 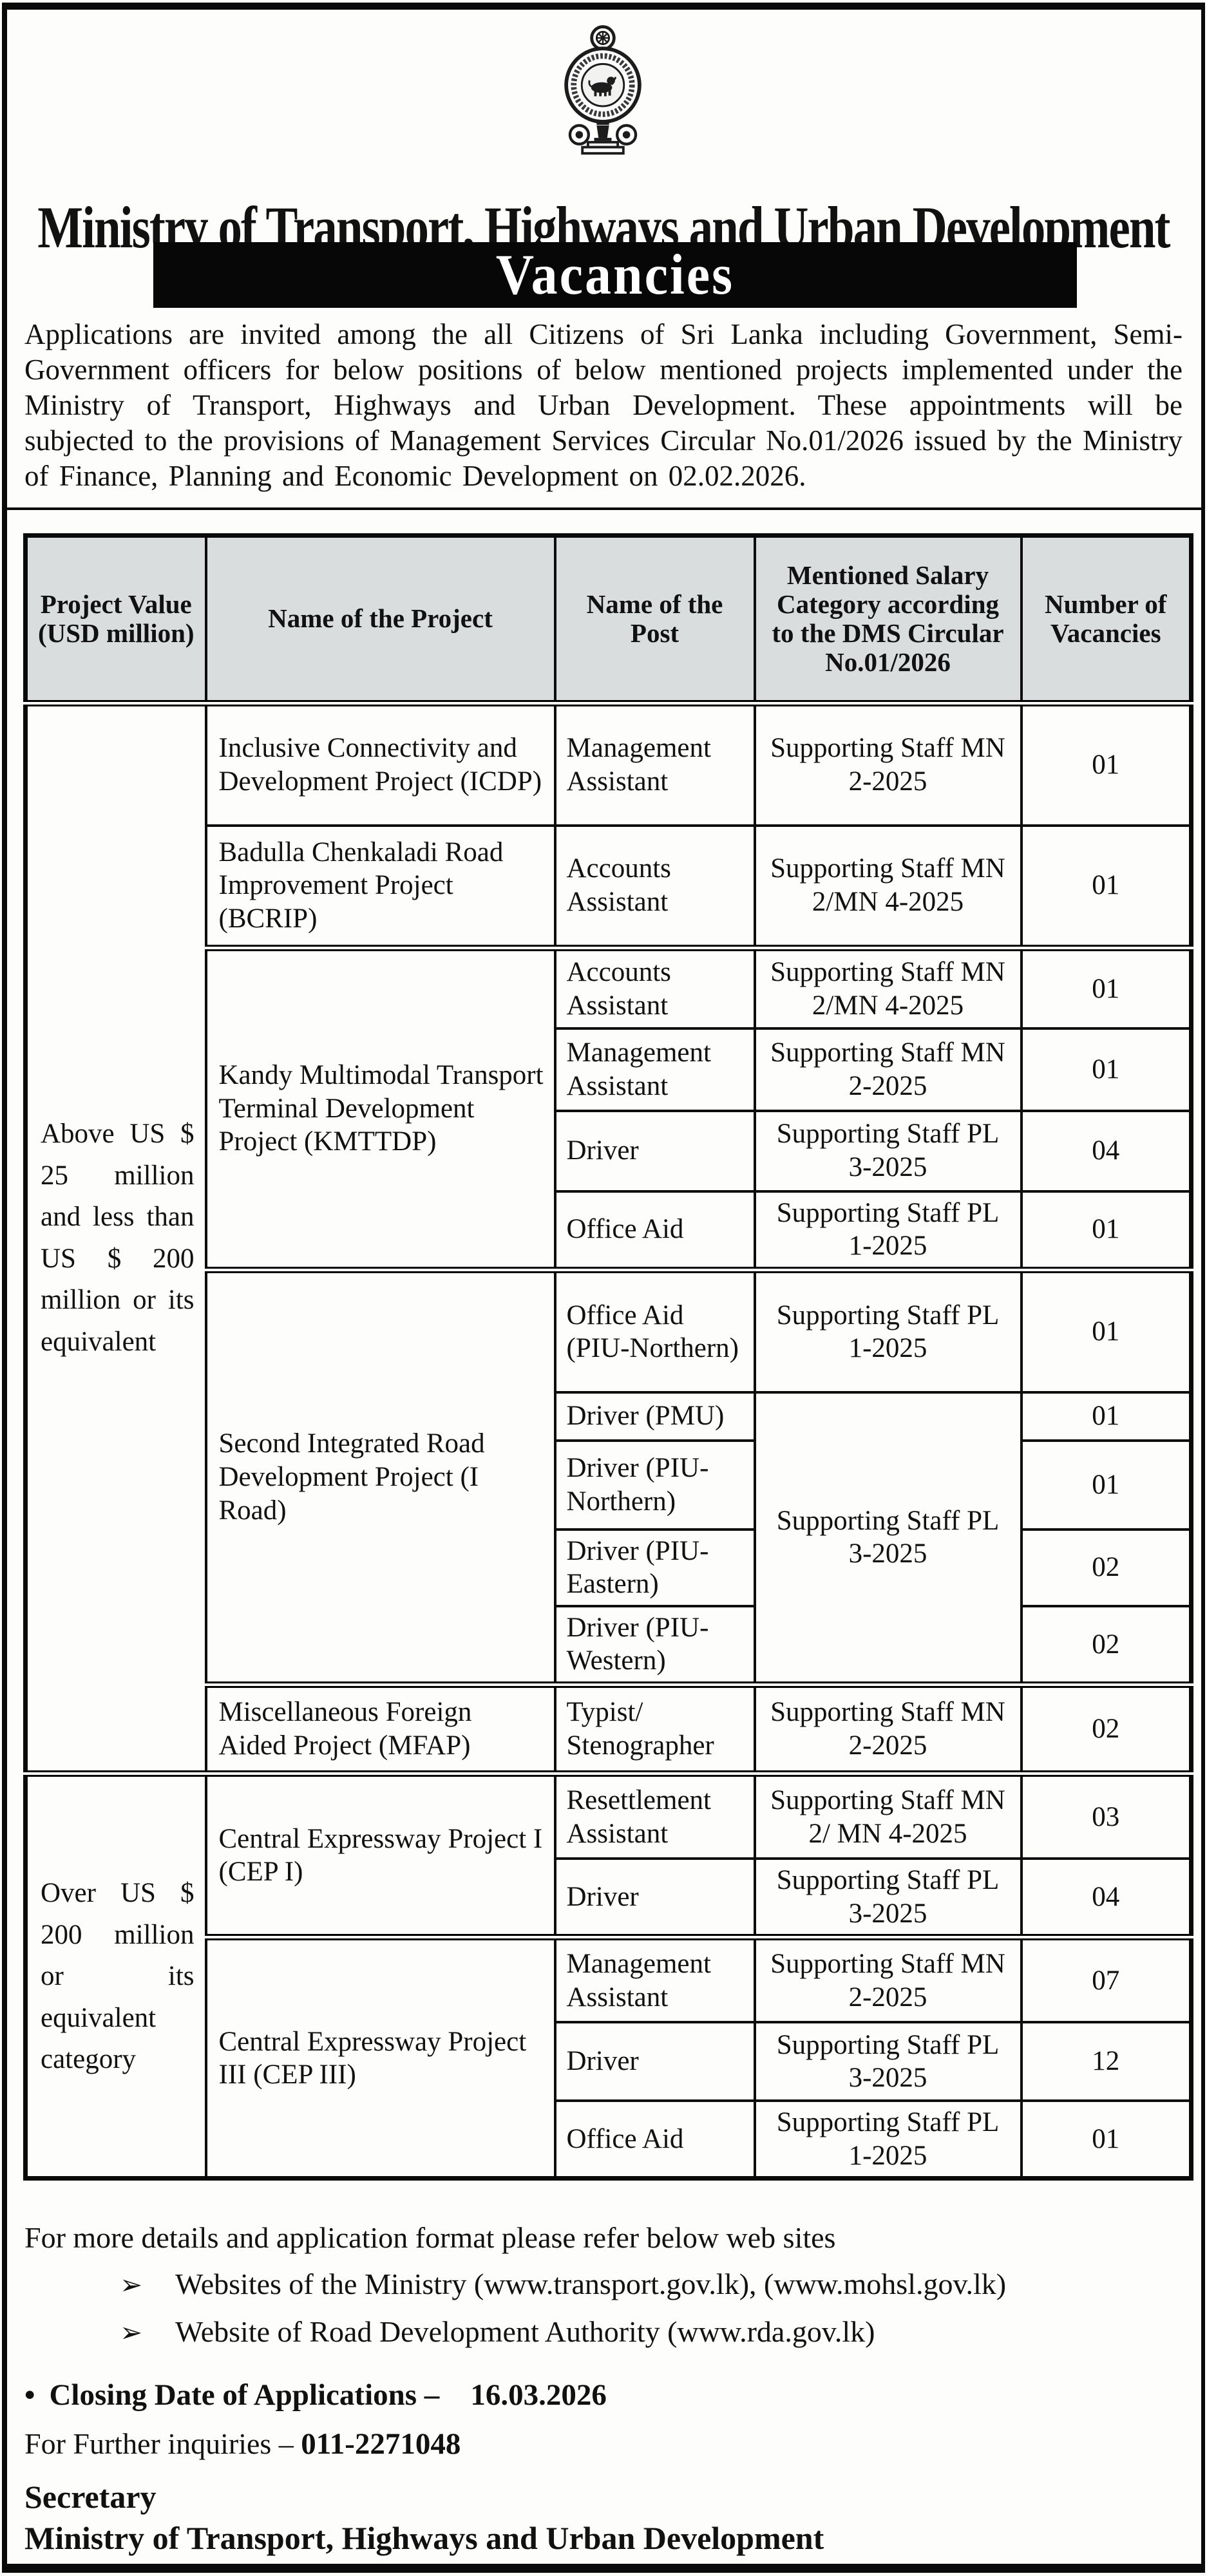 I want to click on signature-title: Secretary, so click(x=91, y=2497).